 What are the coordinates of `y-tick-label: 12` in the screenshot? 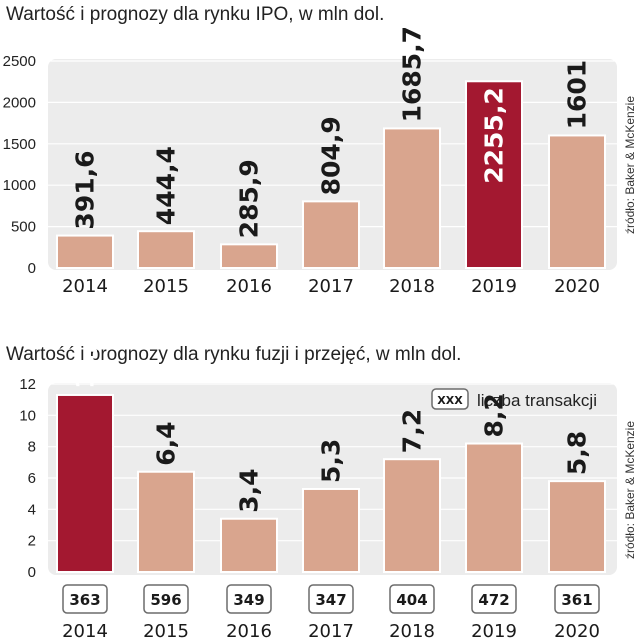 It's located at (27, 384).